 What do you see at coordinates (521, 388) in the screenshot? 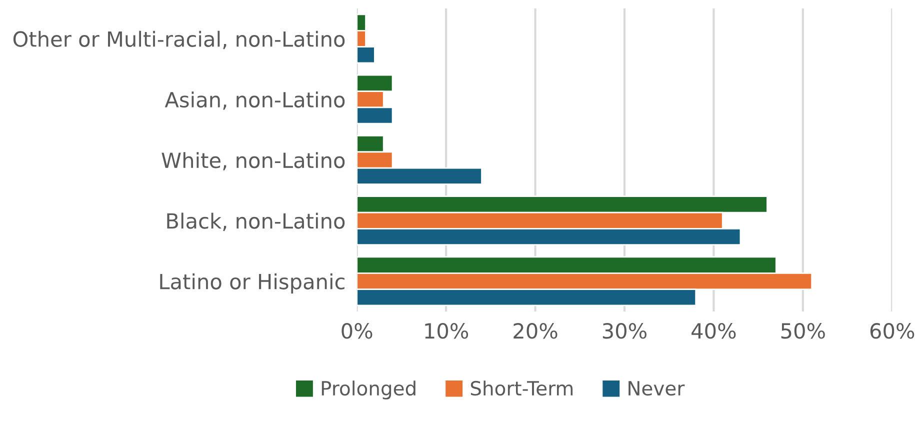
I see `legend-label: Short-Term` at bounding box center [521, 388].